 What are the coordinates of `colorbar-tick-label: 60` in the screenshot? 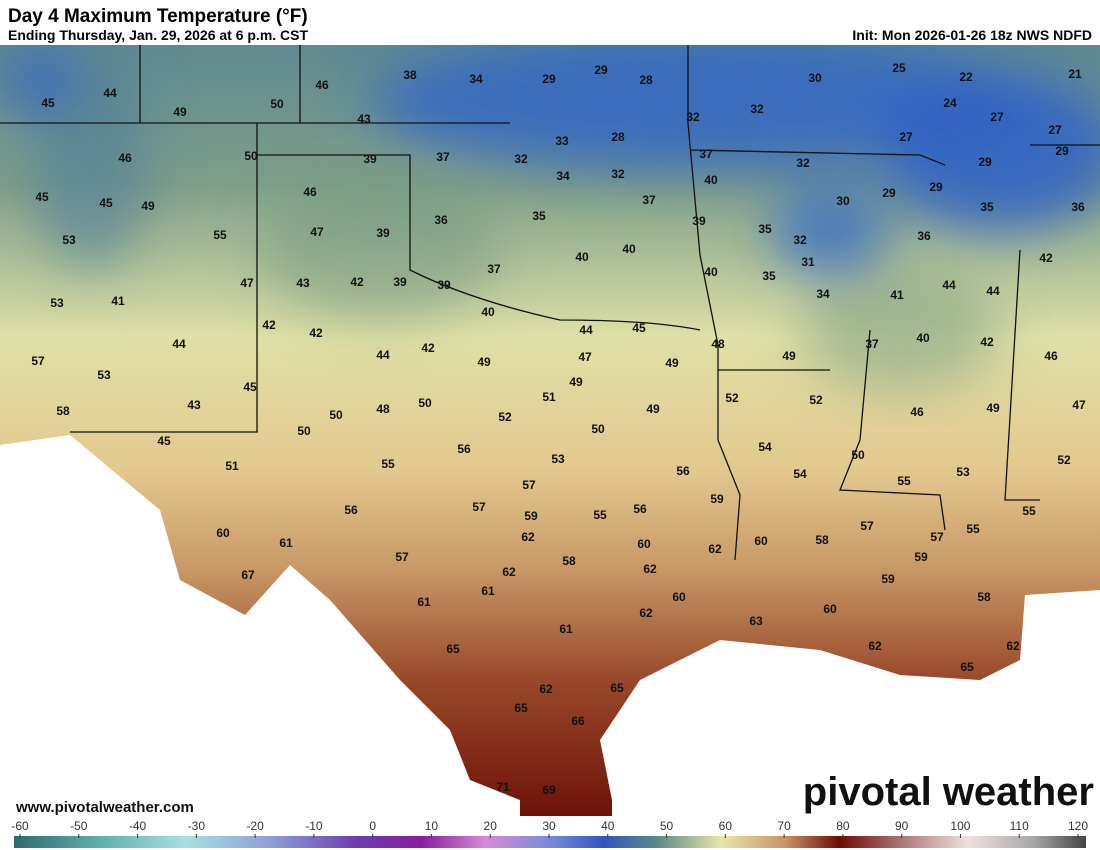 It's located at (726, 826).